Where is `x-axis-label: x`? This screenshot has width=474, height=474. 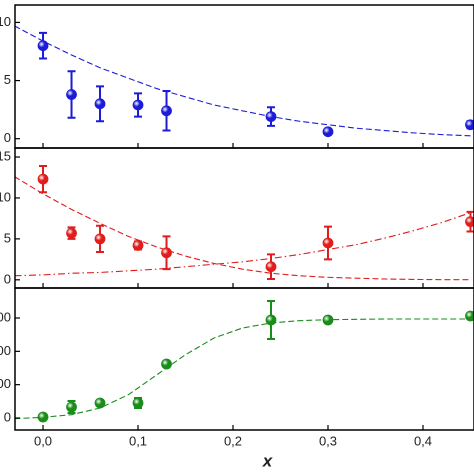
x-axis-label: x is located at coordinates (268, 460).